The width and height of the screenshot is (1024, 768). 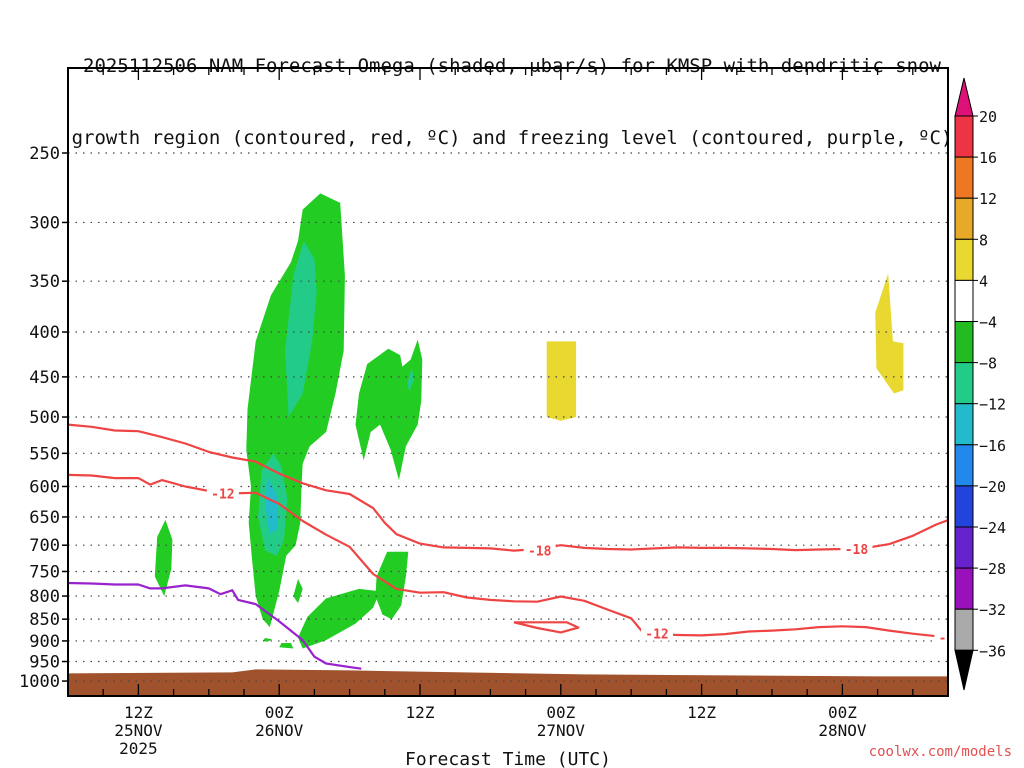 What do you see at coordinates (964, 670) in the screenshot?
I see `colorbar-bottom-arrow` at bounding box center [964, 670].